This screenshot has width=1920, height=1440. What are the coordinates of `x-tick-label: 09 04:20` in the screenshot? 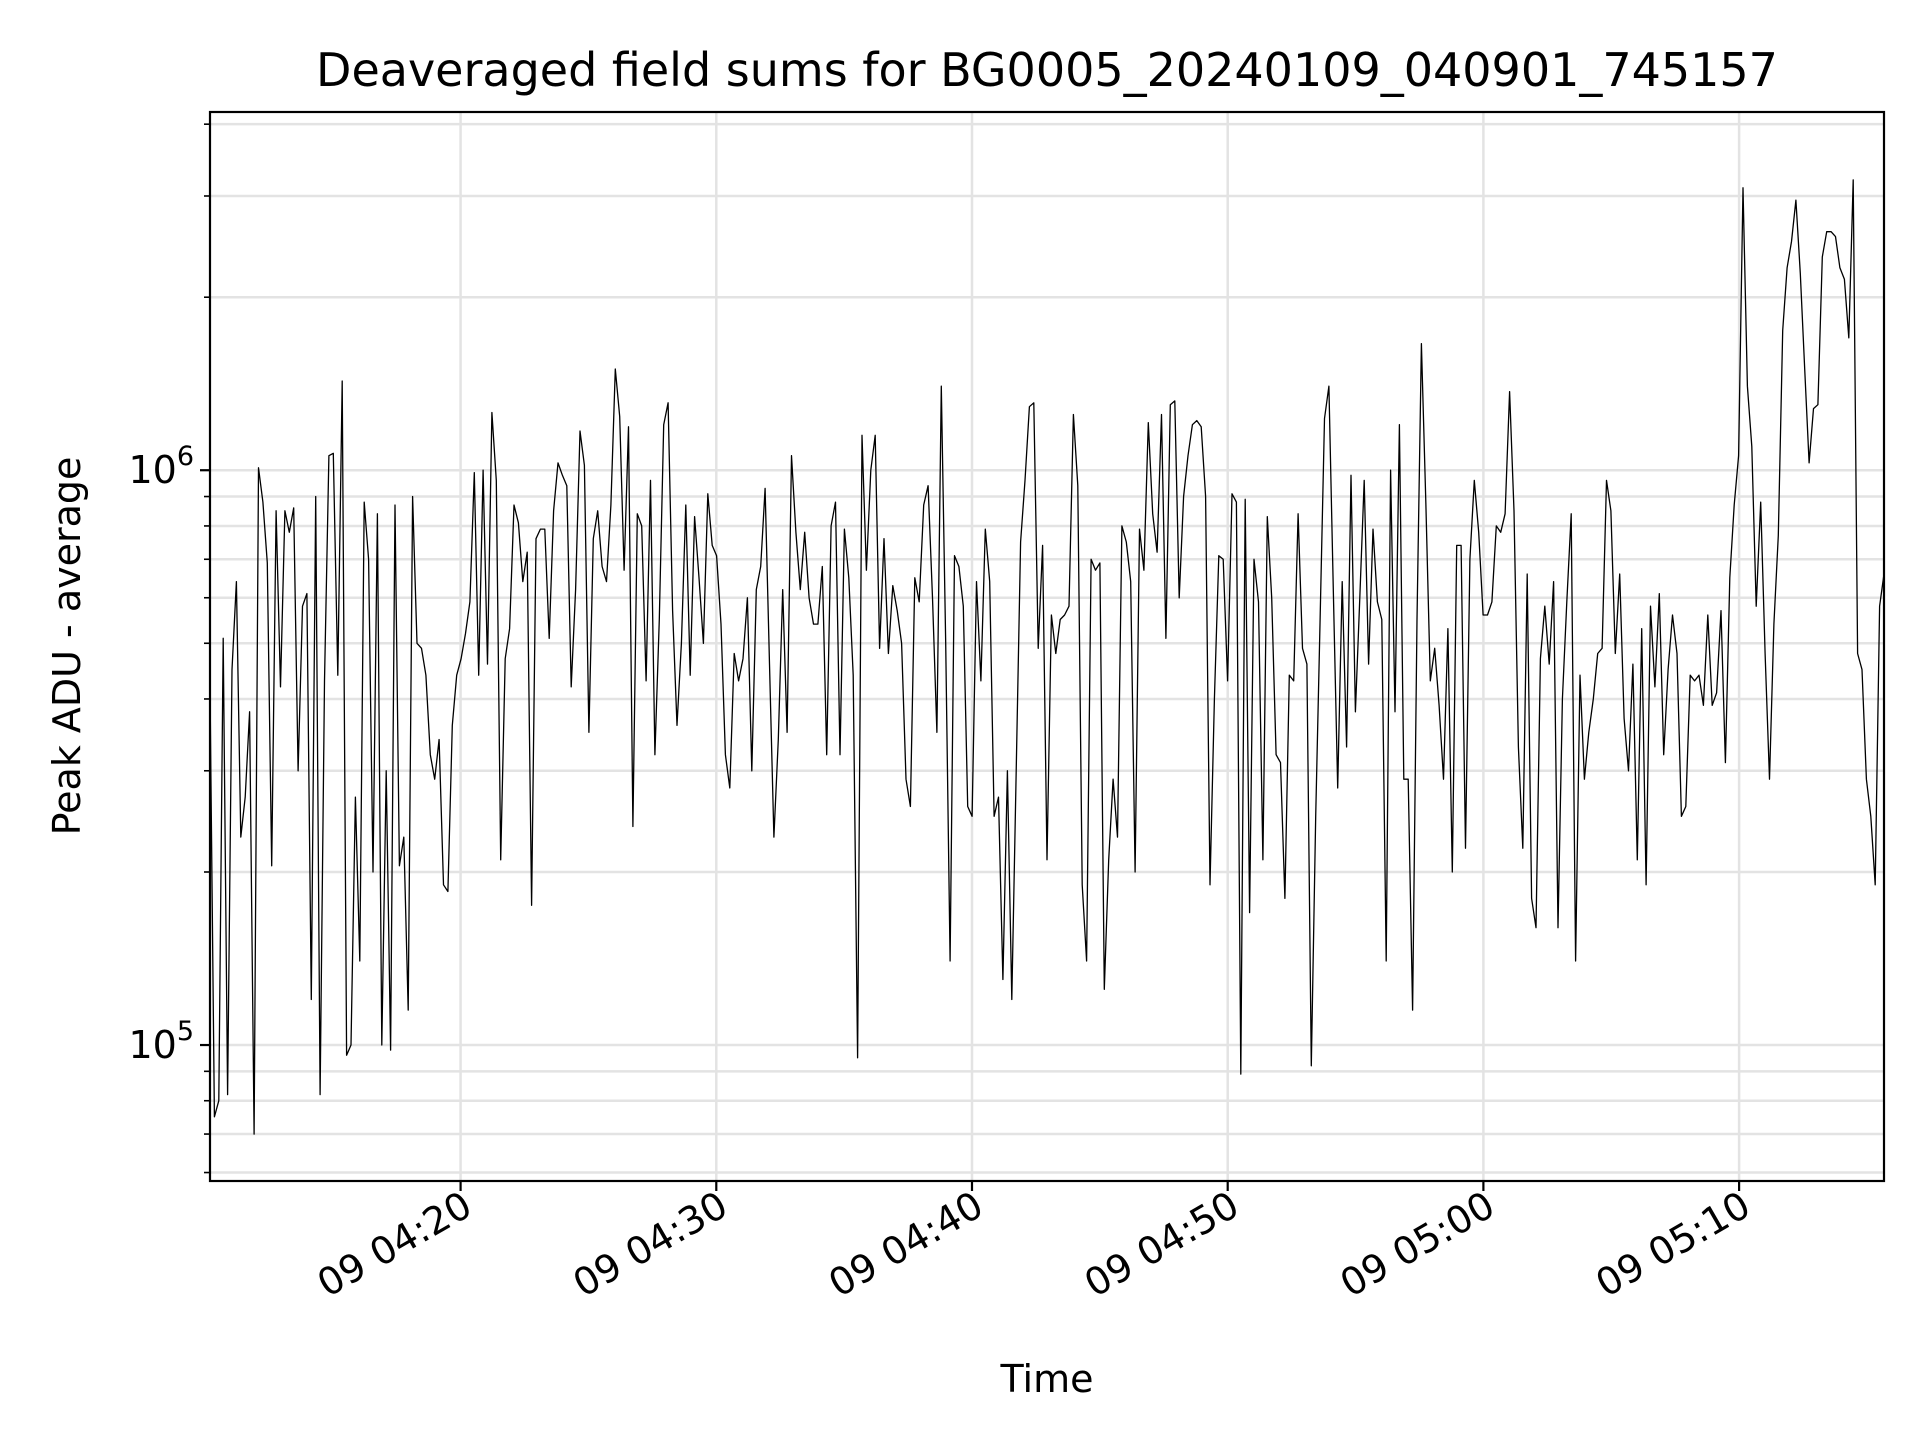 It's located at (394, 1244).